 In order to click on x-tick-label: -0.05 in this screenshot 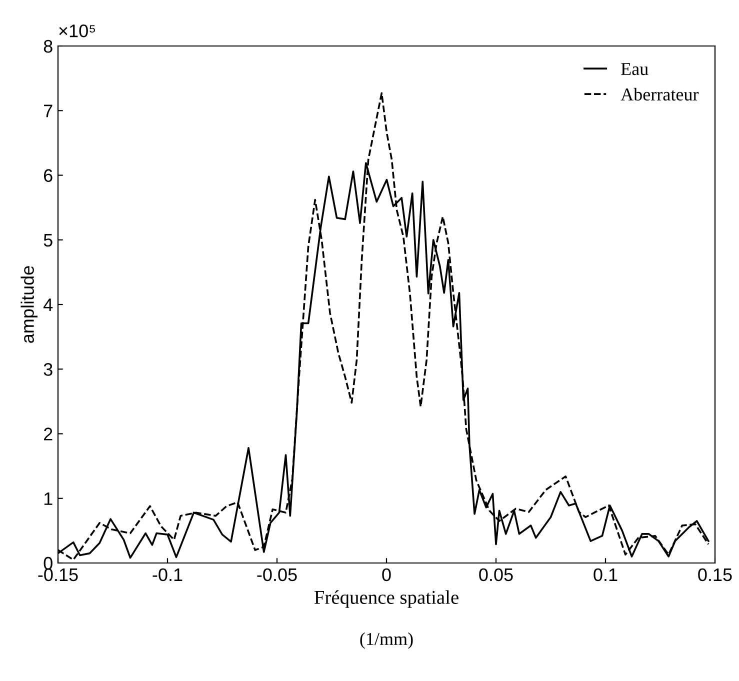, I will do `click(277, 575)`.